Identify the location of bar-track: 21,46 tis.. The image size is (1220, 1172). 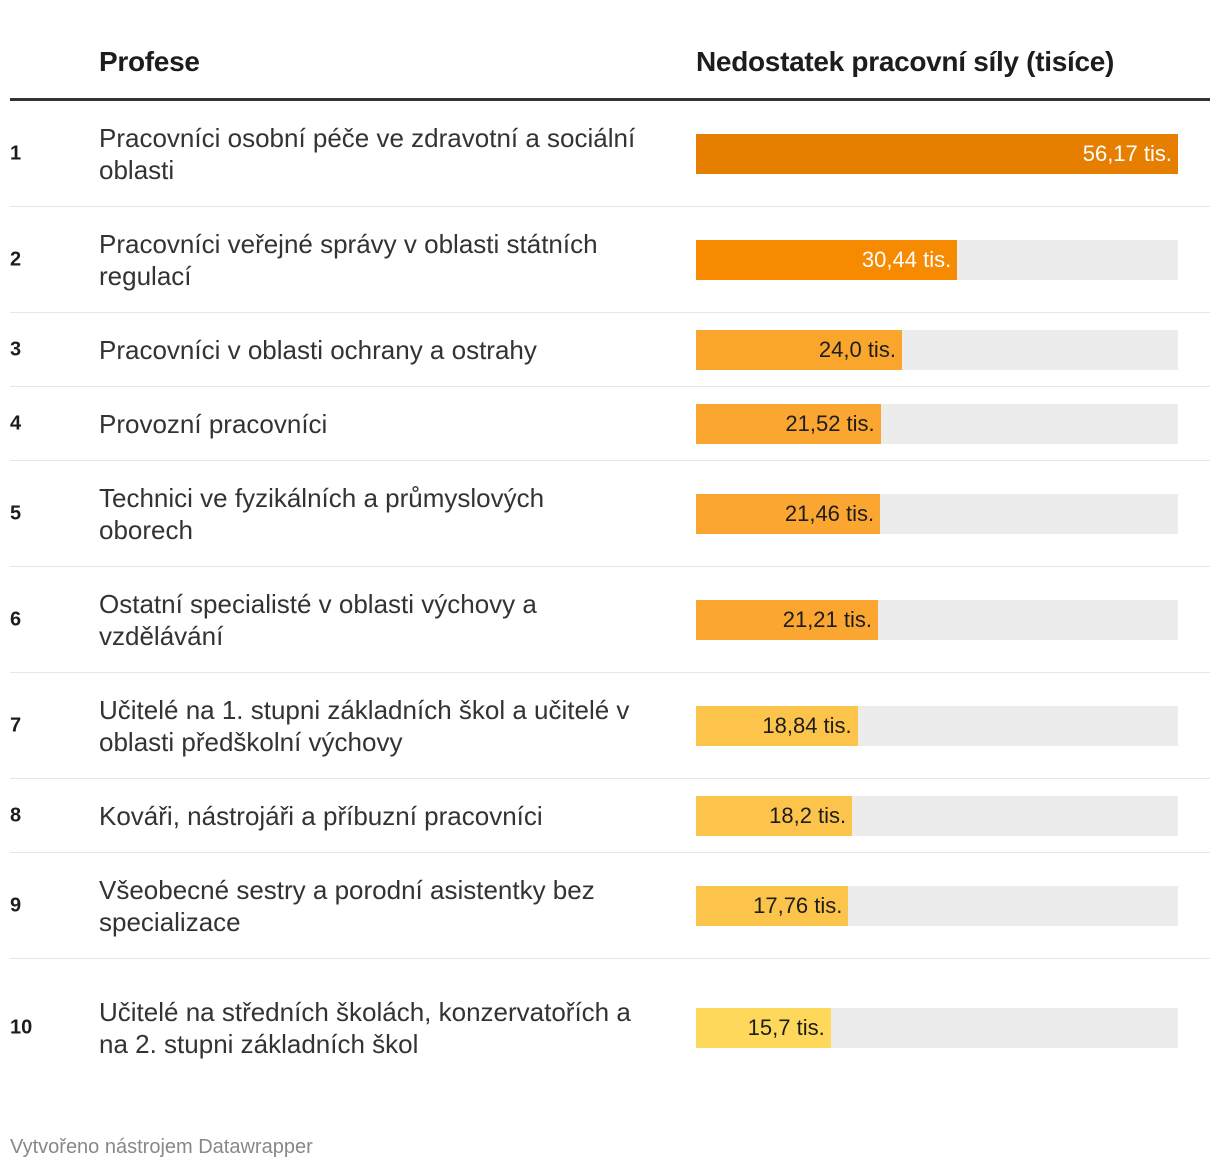
(937, 513).